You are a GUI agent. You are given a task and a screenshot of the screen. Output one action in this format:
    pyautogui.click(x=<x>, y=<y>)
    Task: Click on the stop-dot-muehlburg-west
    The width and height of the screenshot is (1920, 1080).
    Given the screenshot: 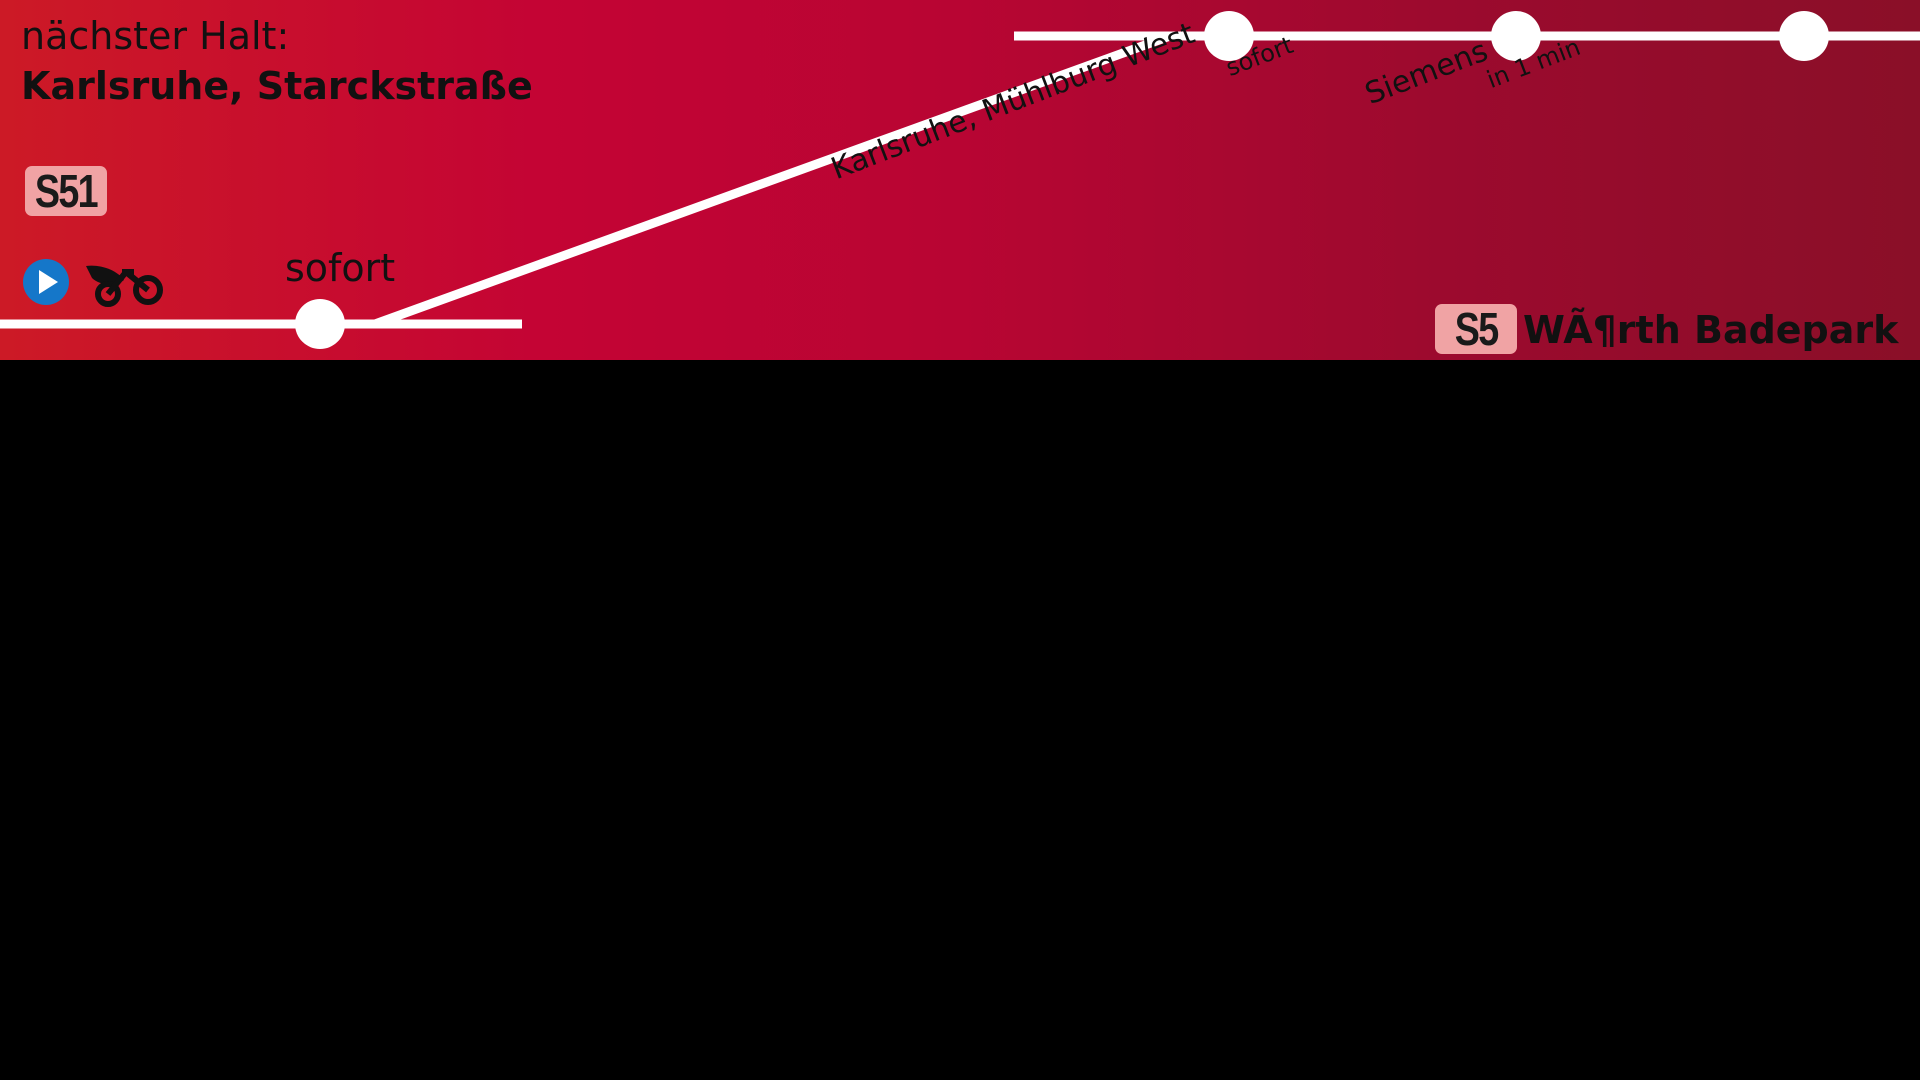 What is the action you would take?
    pyautogui.click(x=1229, y=36)
    